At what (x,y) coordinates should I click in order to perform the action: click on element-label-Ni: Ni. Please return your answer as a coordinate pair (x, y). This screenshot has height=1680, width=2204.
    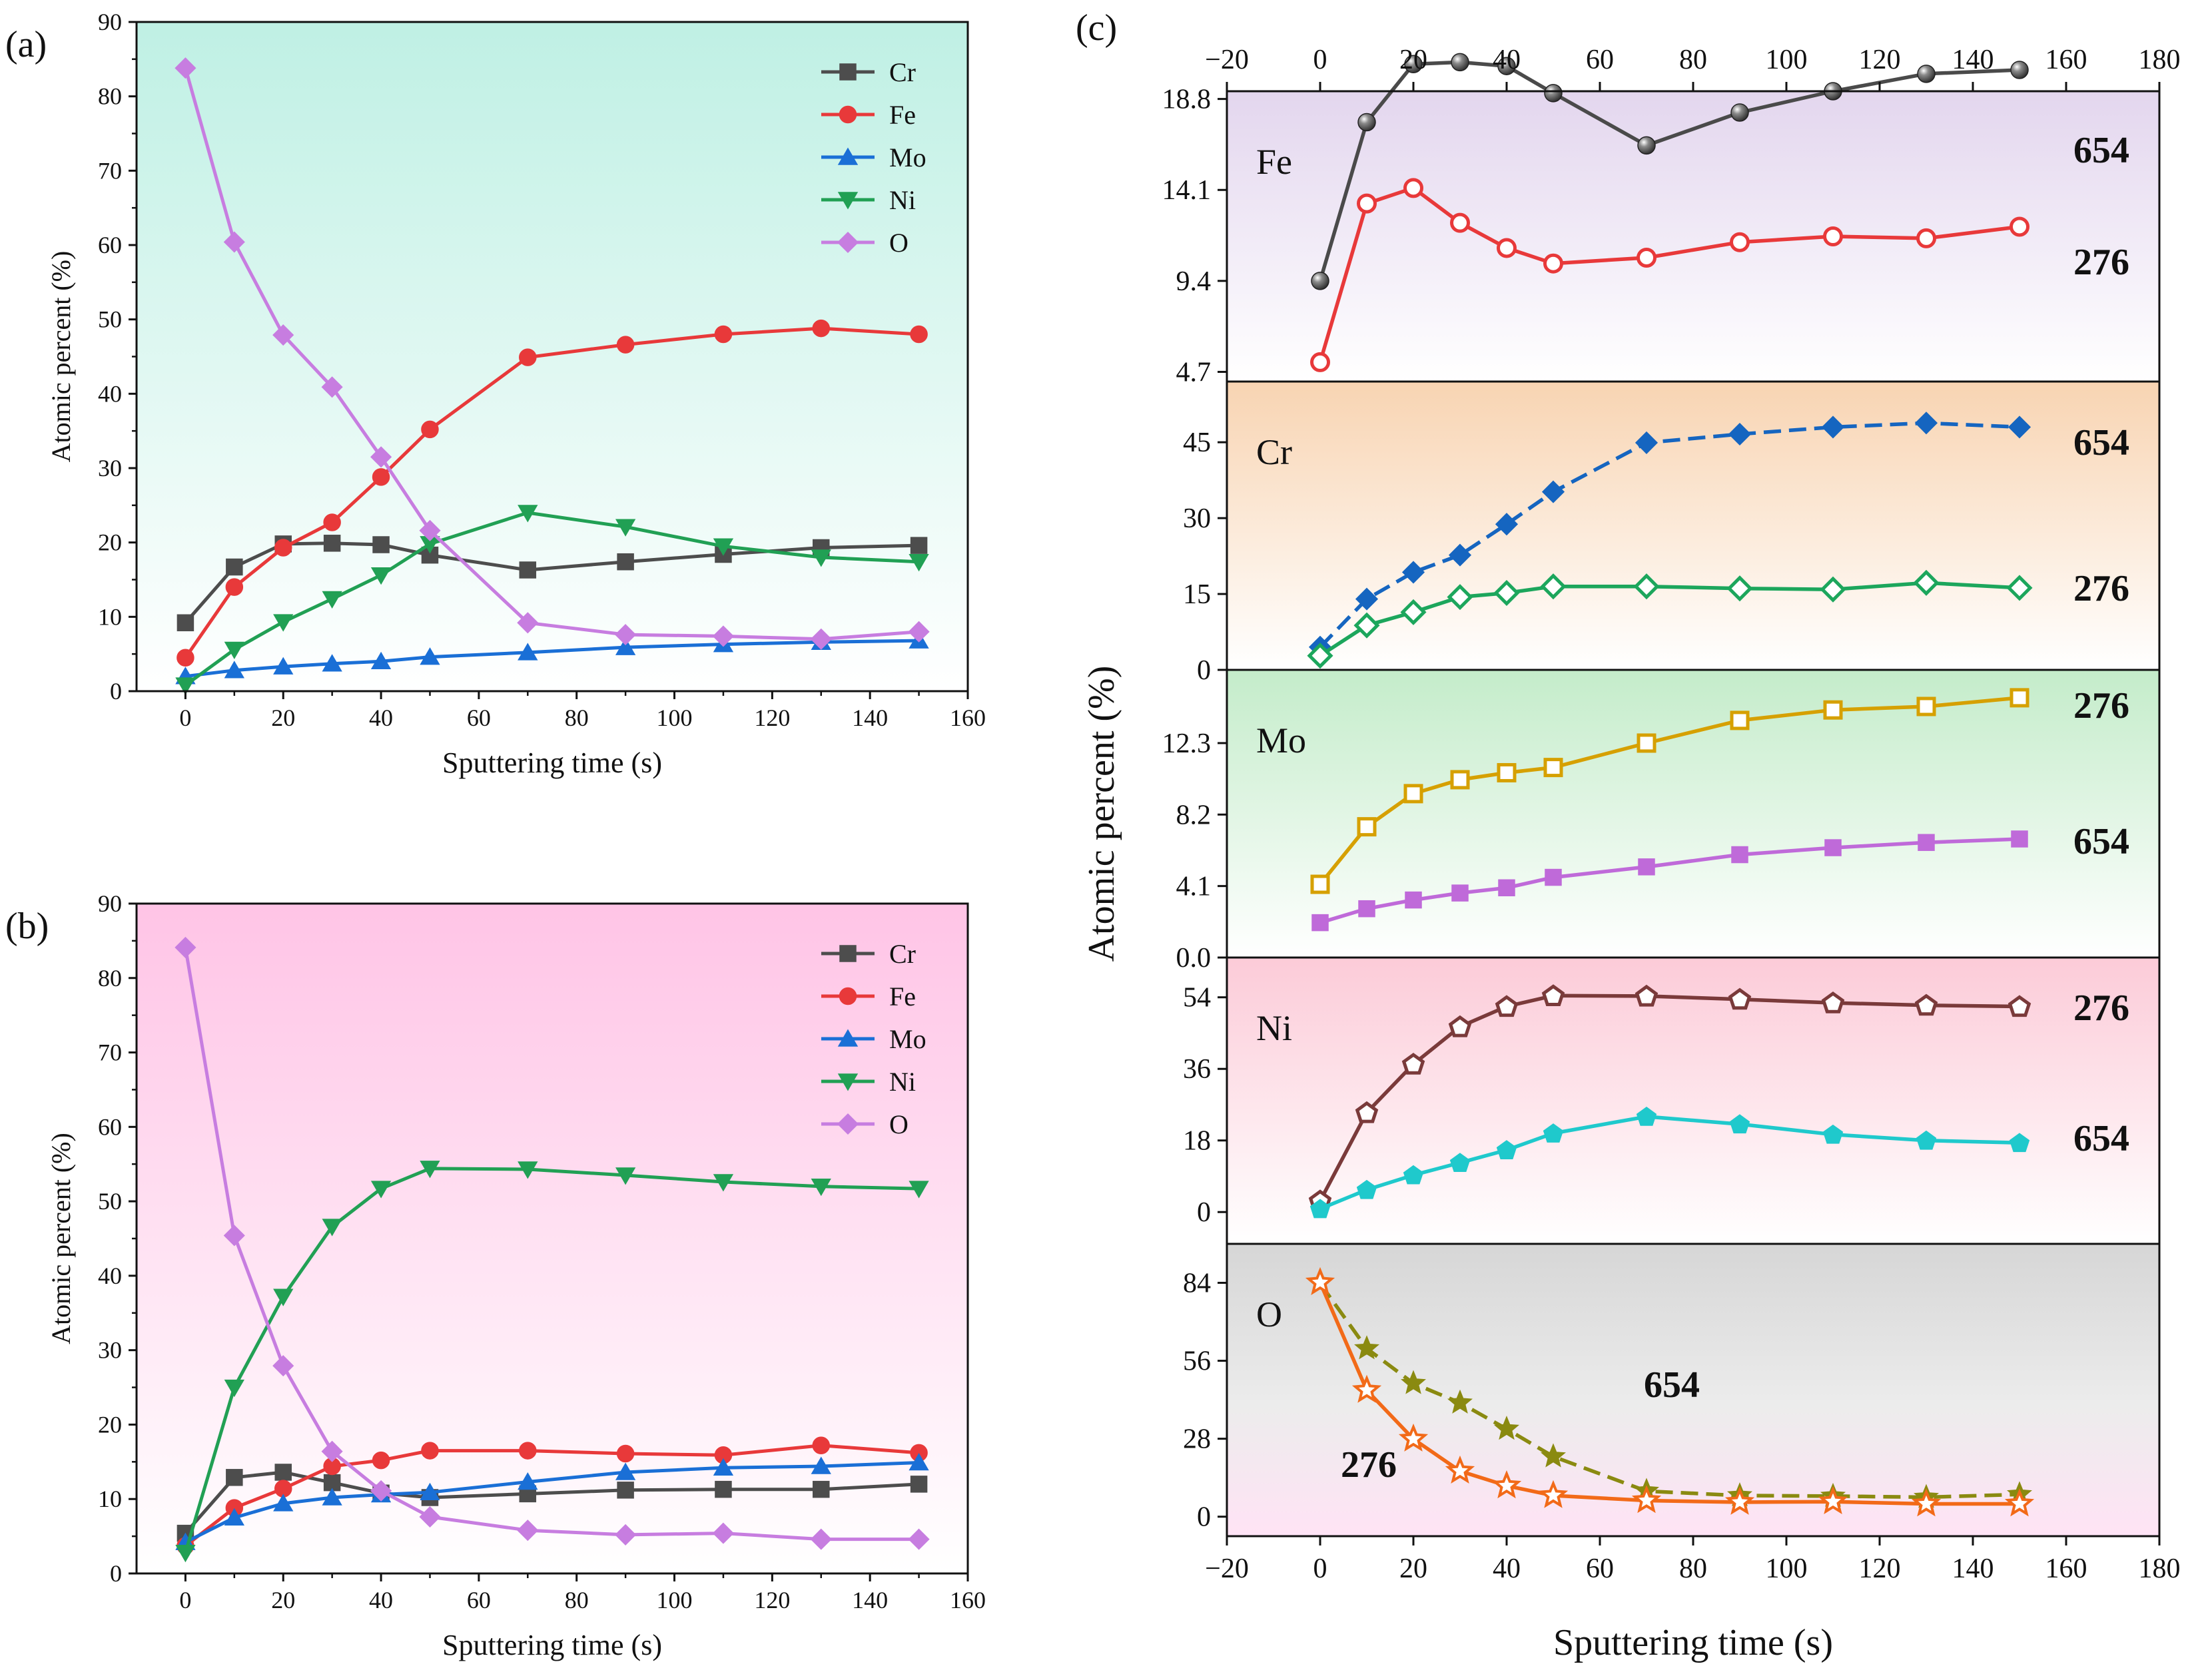
    Looking at the image, I should click on (1274, 1028).